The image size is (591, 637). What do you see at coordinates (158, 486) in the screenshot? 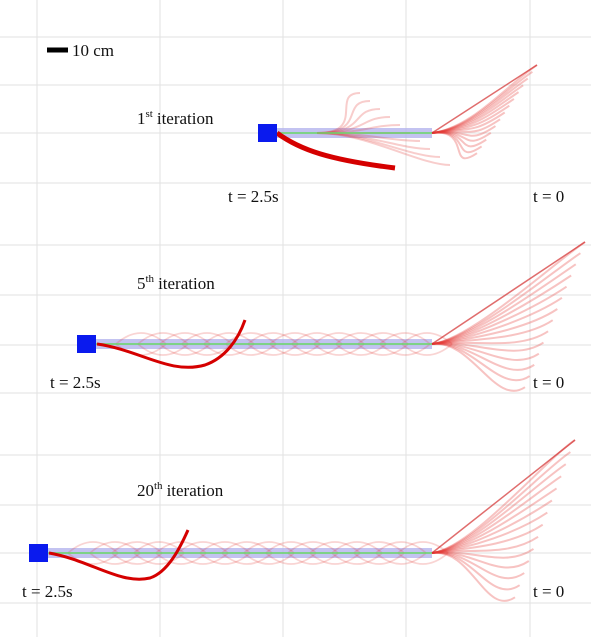
I see `suffix: th` at bounding box center [158, 486].